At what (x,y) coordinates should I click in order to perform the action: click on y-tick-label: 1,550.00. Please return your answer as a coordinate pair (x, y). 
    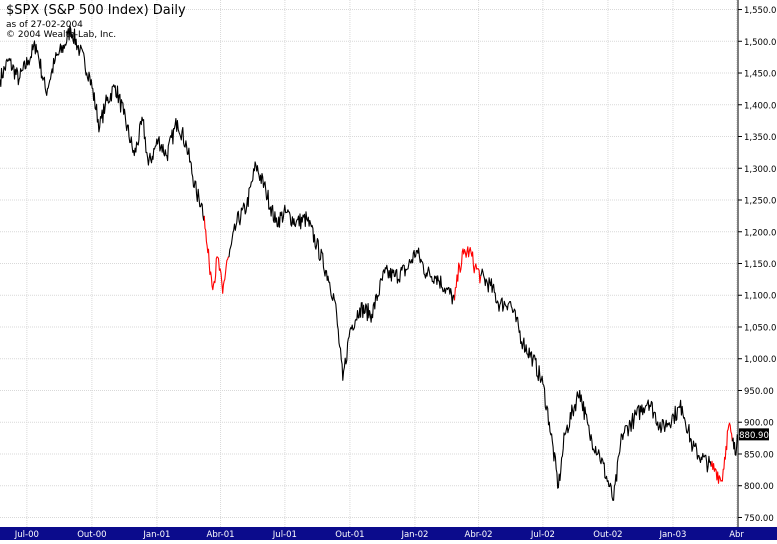
    Looking at the image, I should click on (760, 11).